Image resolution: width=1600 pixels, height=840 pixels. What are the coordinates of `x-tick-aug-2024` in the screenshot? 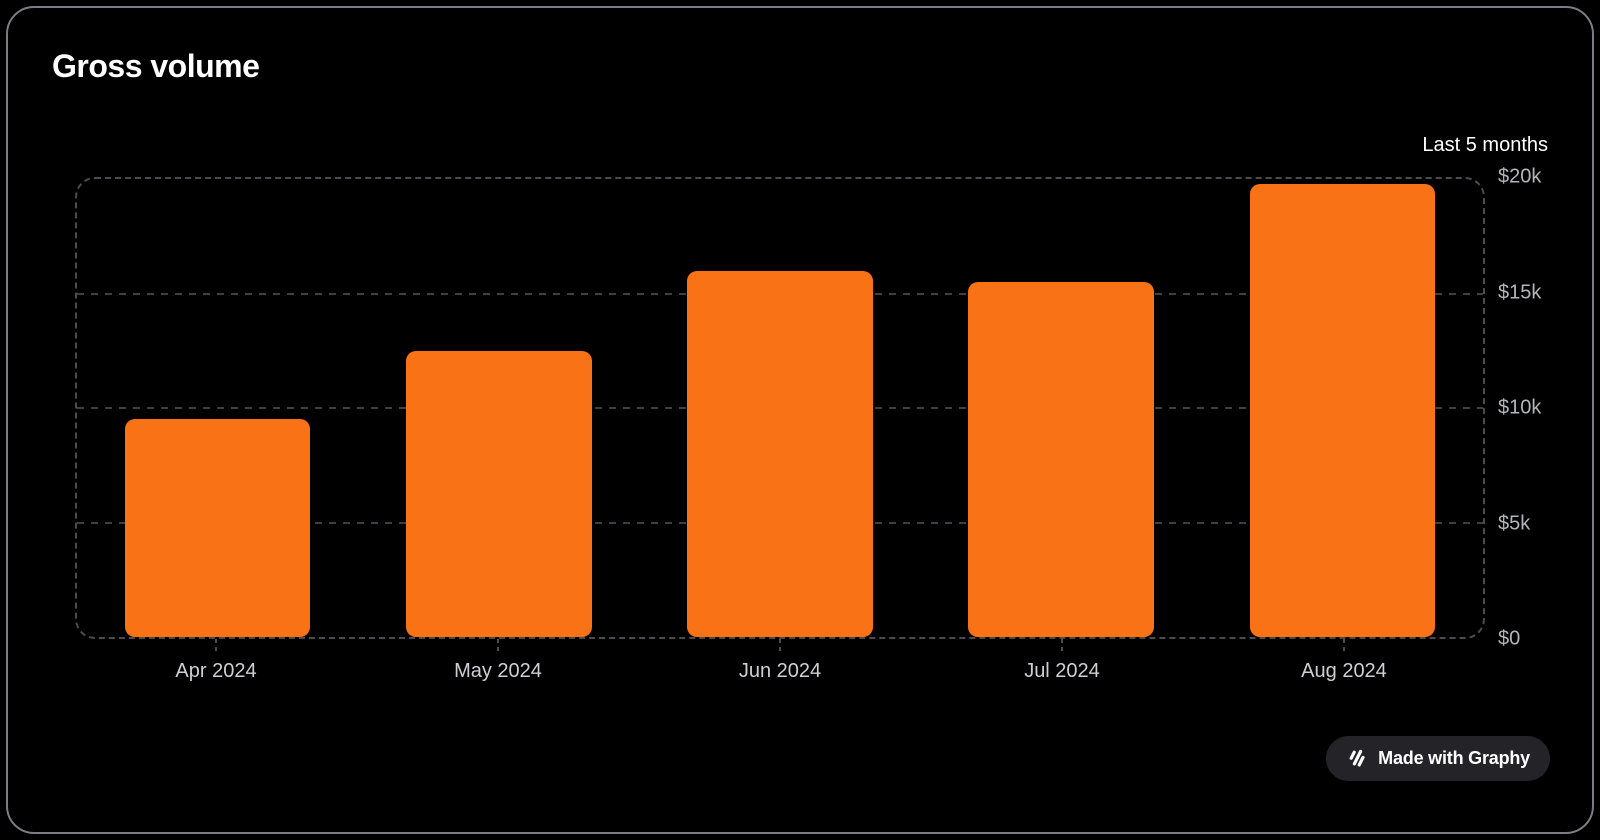 It's located at (1344, 645).